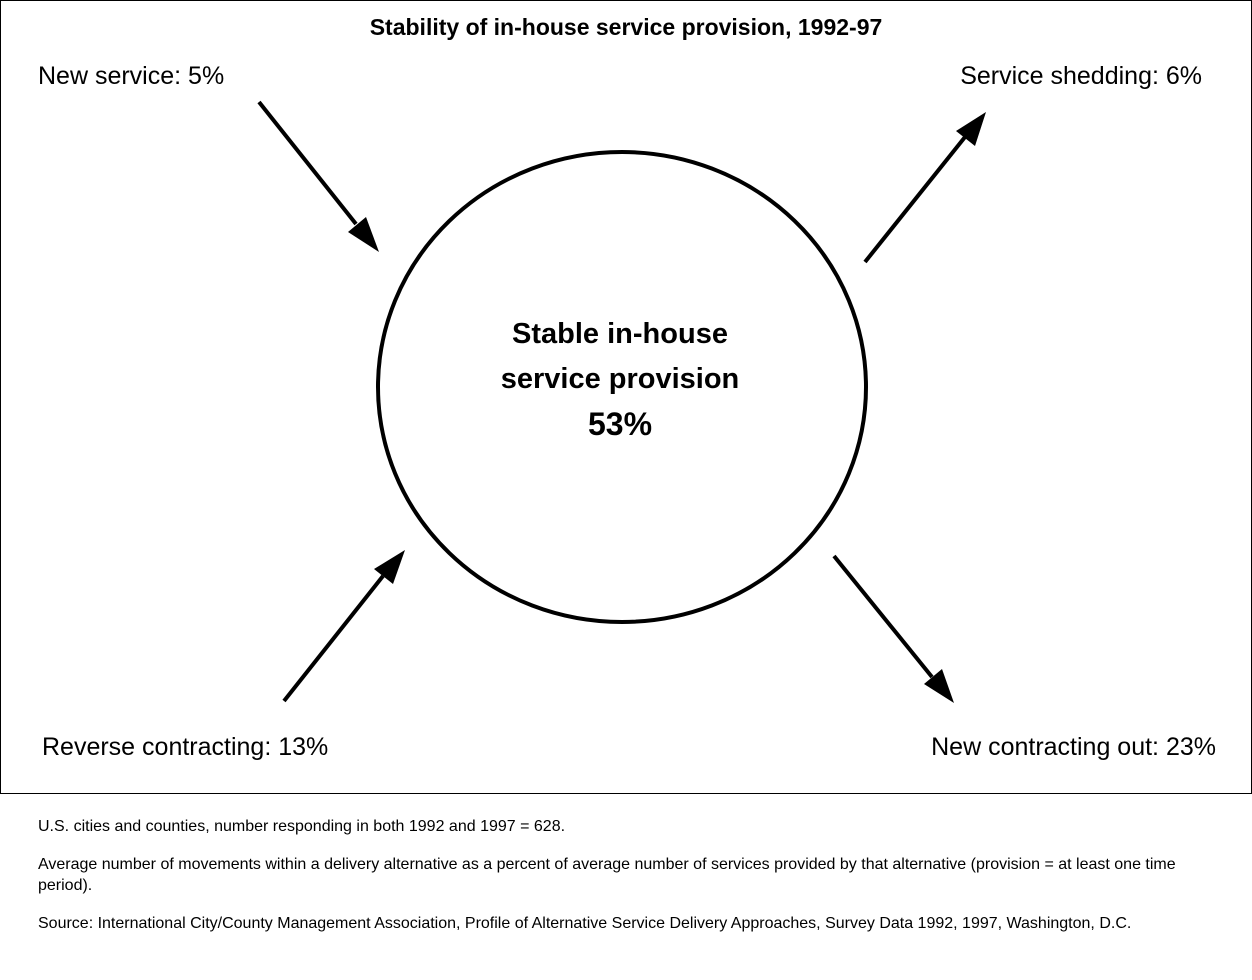  I want to click on arrow-service-shedding-outflow, so click(924, 188).